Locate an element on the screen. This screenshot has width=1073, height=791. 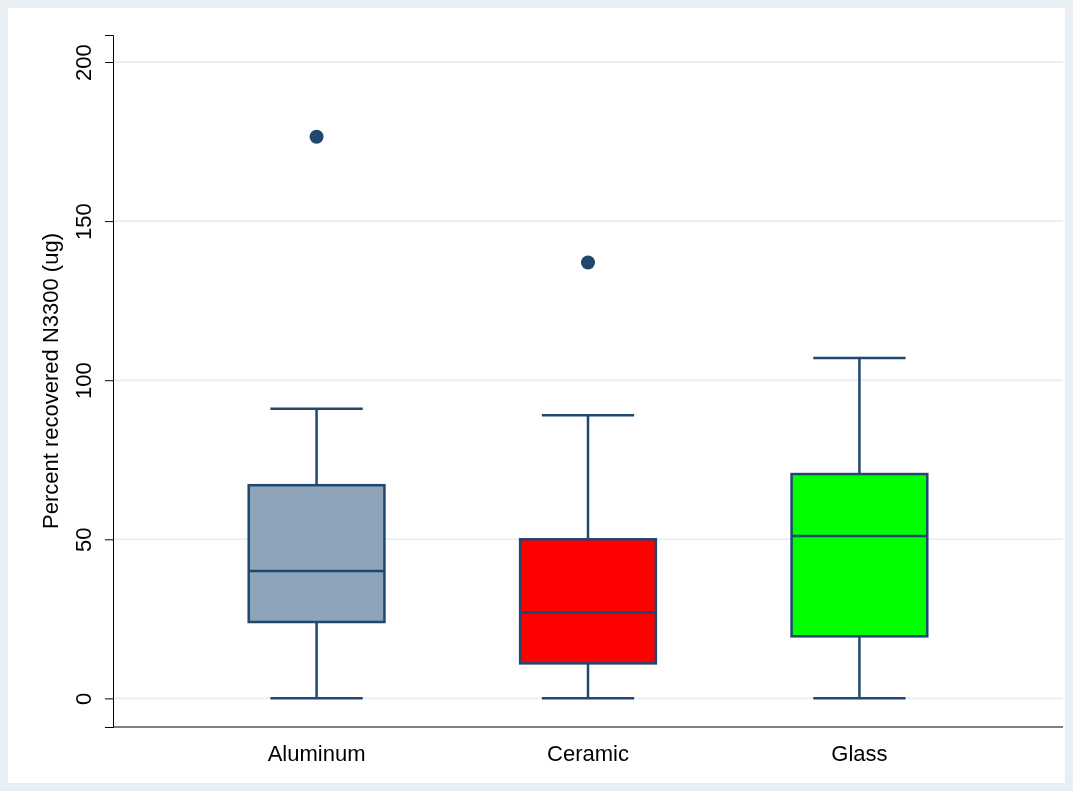
x-tick-label: Glass is located at coordinates (859, 753).